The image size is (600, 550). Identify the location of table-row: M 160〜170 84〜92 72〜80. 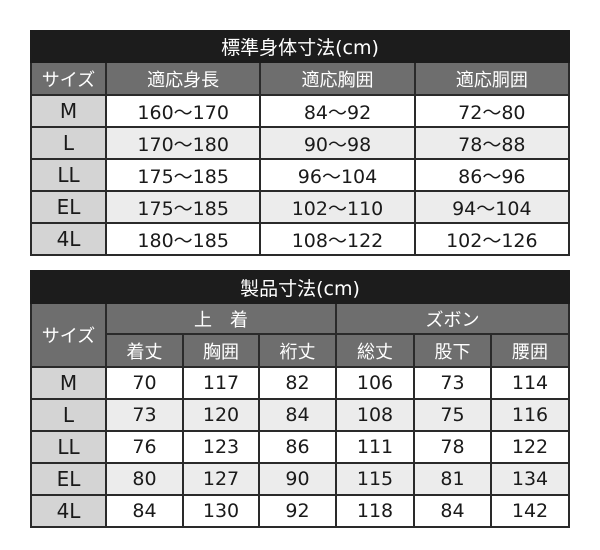
(300, 111).